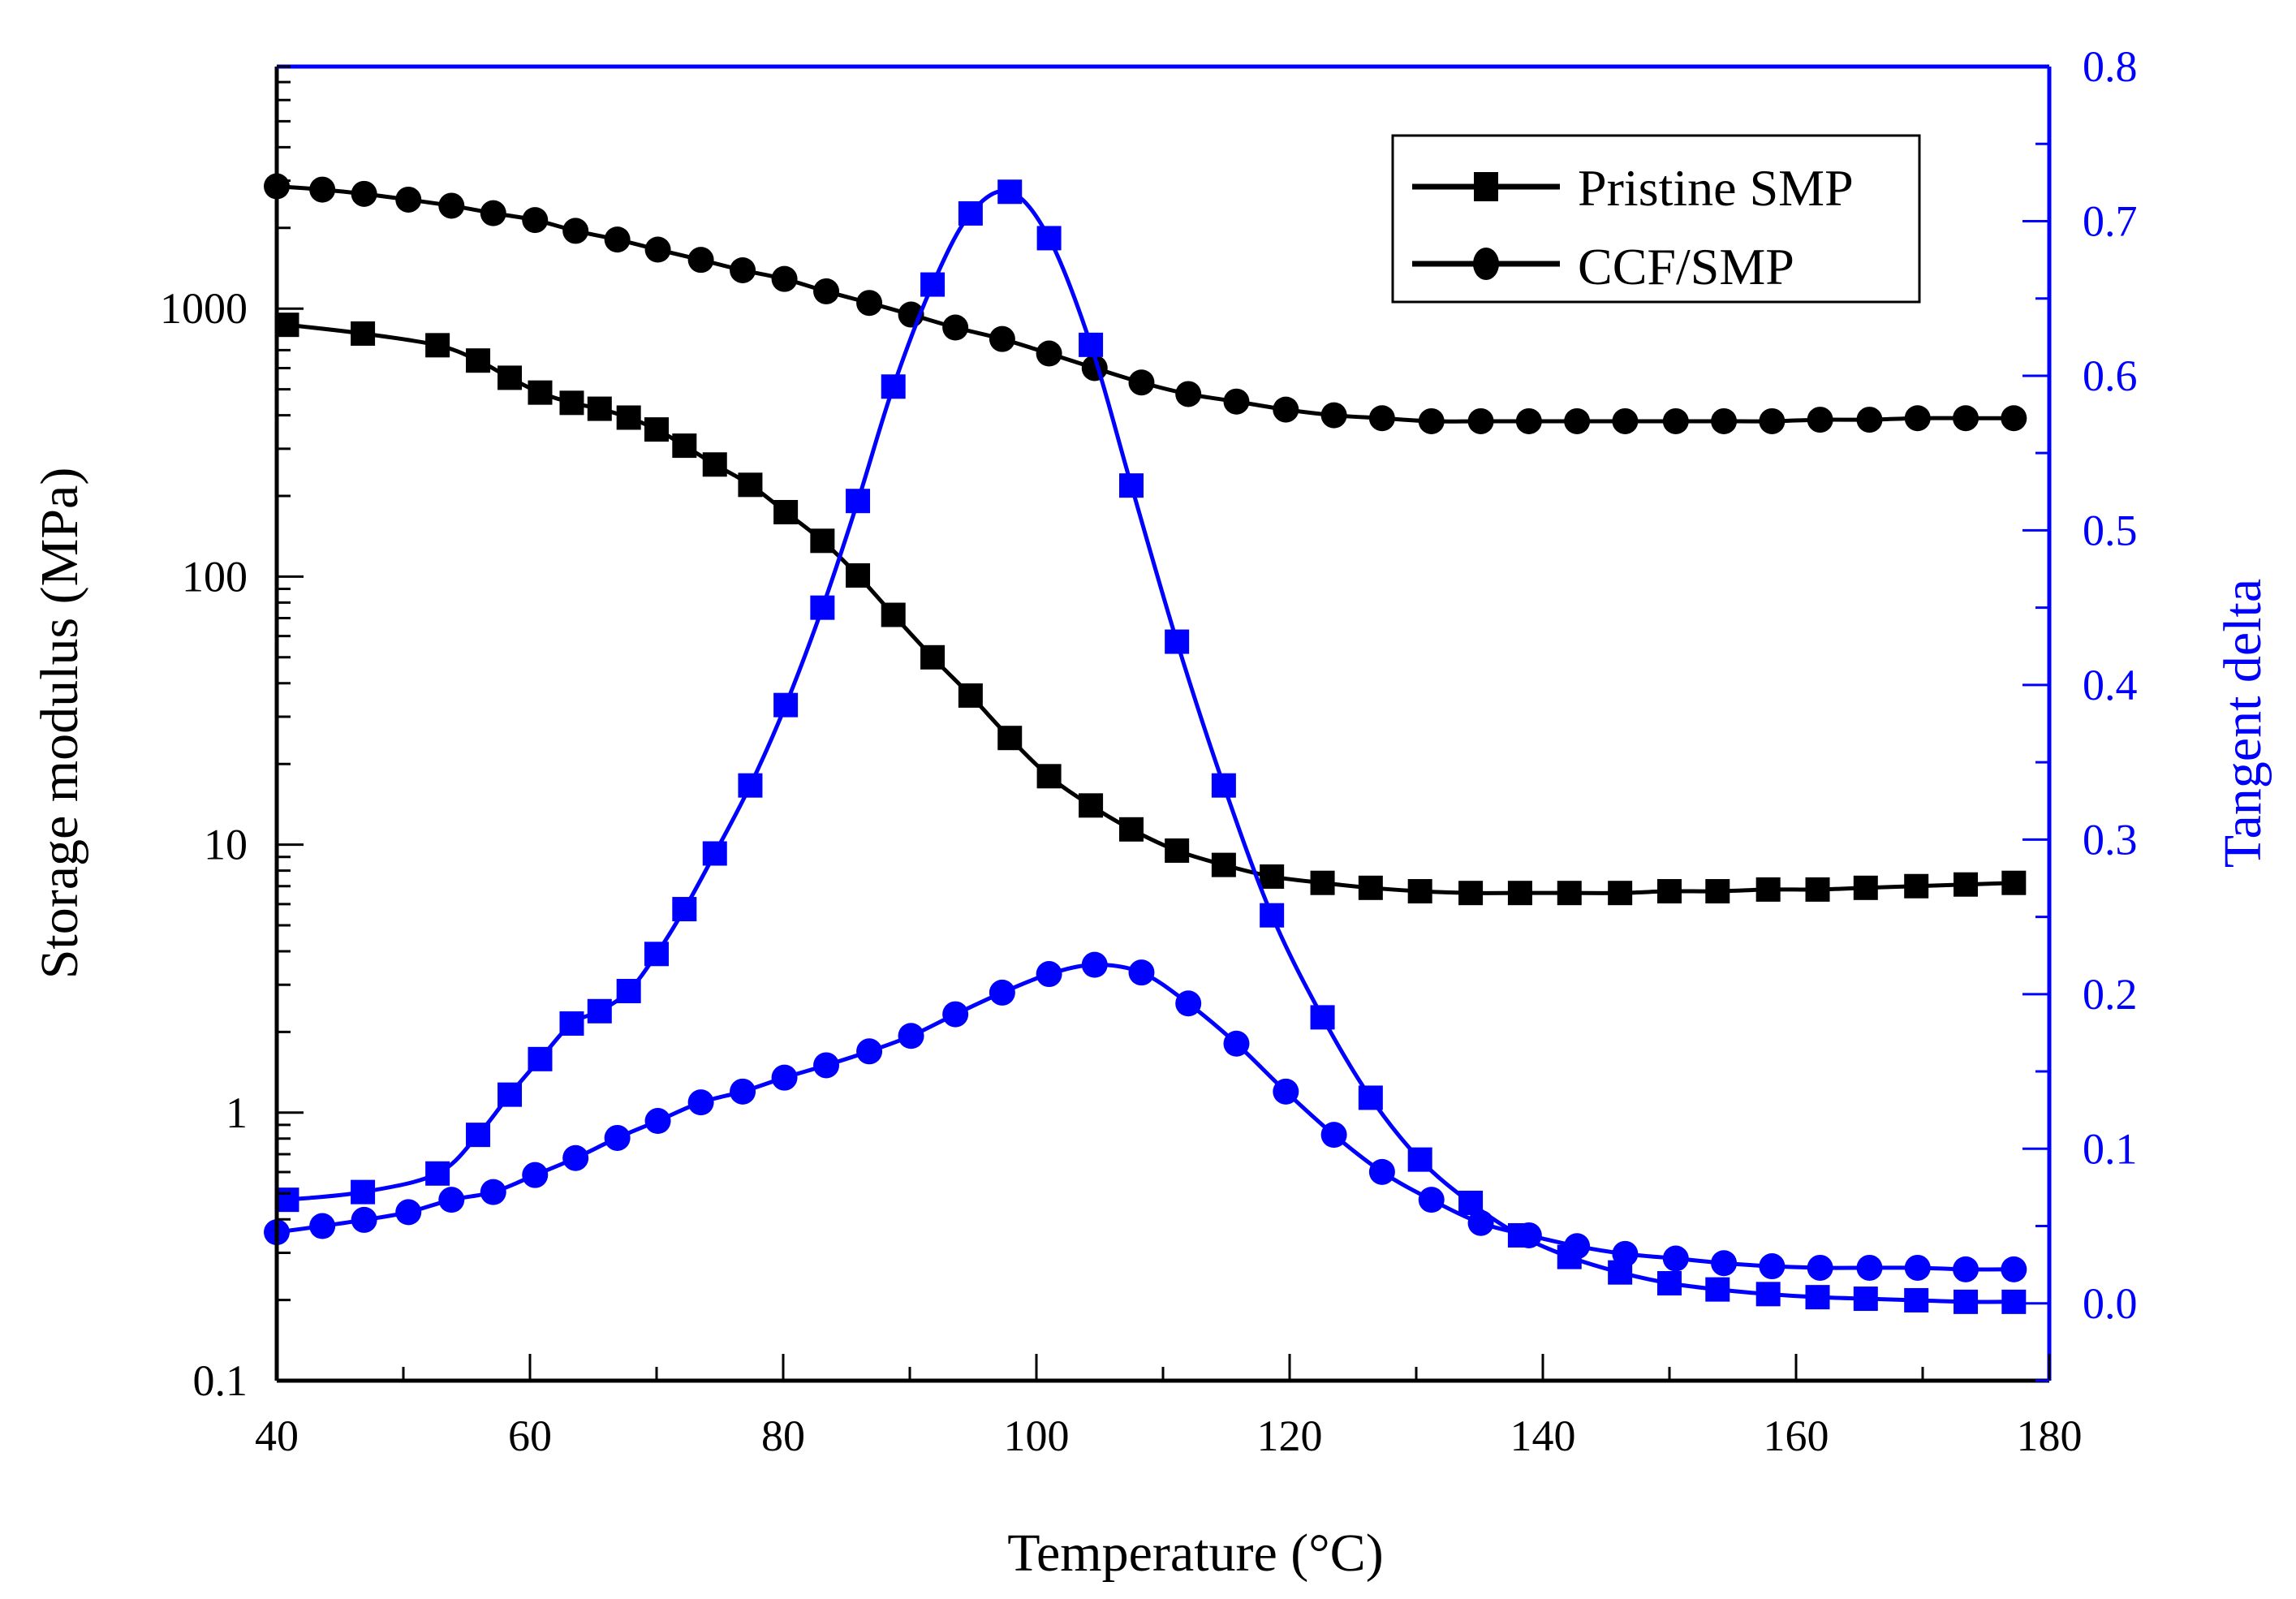  I want to click on x-tick-label: 40, so click(277, 1436).